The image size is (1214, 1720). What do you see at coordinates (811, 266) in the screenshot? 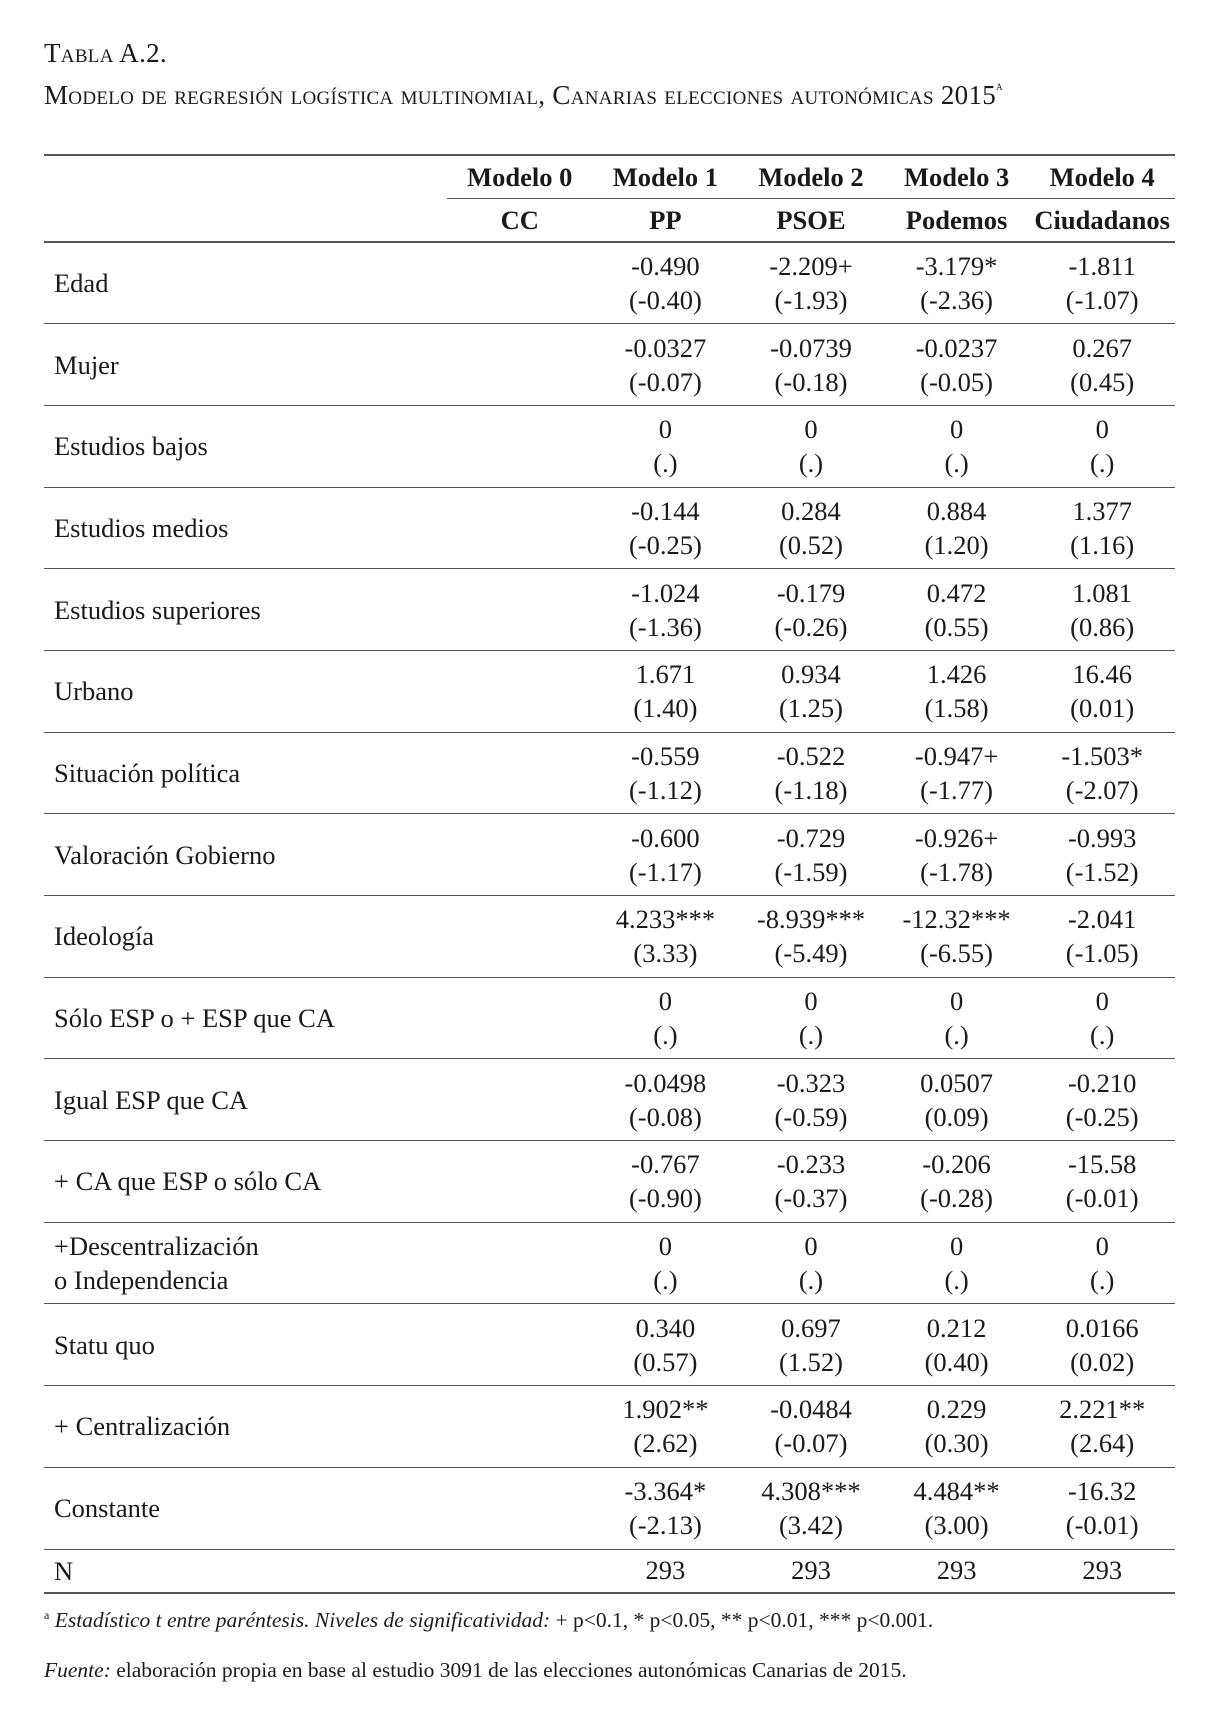
I see `coefficient: -2.209+` at bounding box center [811, 266].